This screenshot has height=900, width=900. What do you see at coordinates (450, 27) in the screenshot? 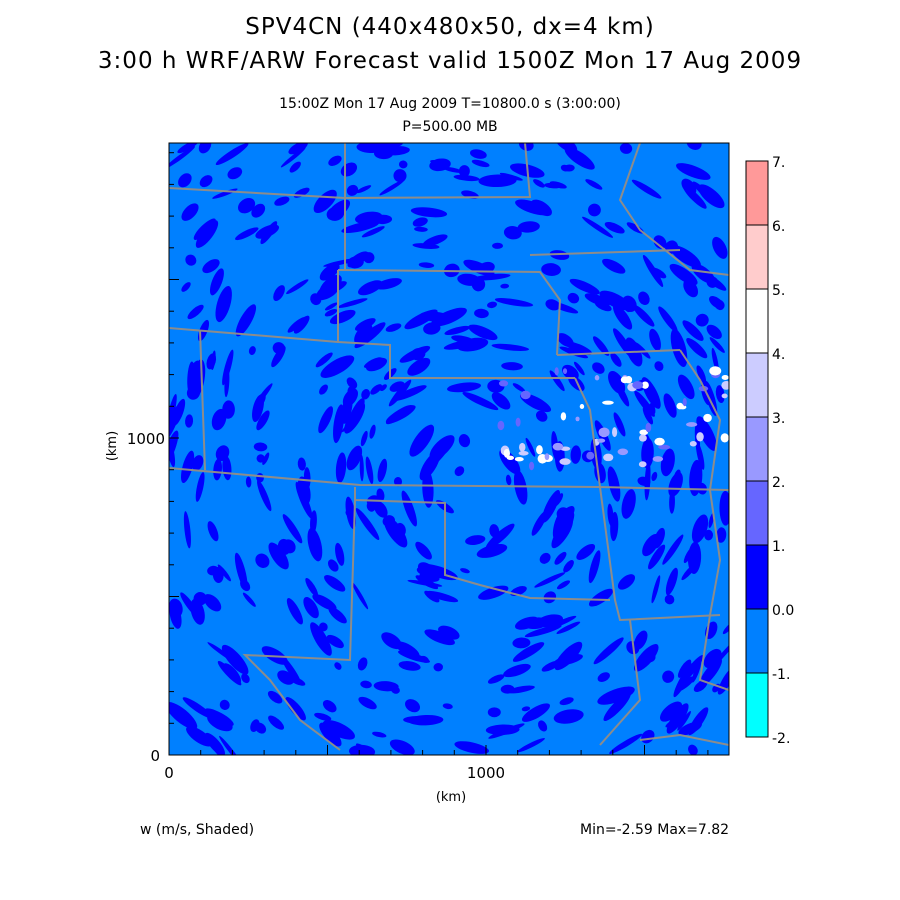
I see `plot-title: SPV4CN (440x480x50, dx=4 km)` at bounding box center [450, 27].